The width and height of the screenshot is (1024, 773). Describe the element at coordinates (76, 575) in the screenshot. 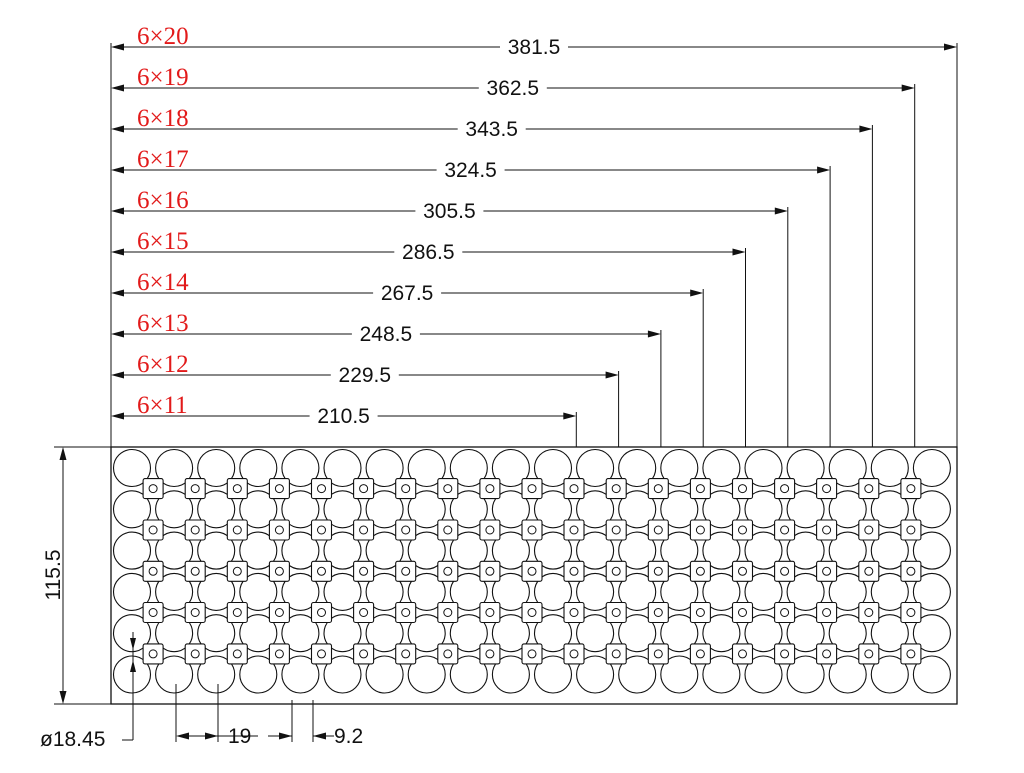

I see `height-dimension: 115.5` at that location.